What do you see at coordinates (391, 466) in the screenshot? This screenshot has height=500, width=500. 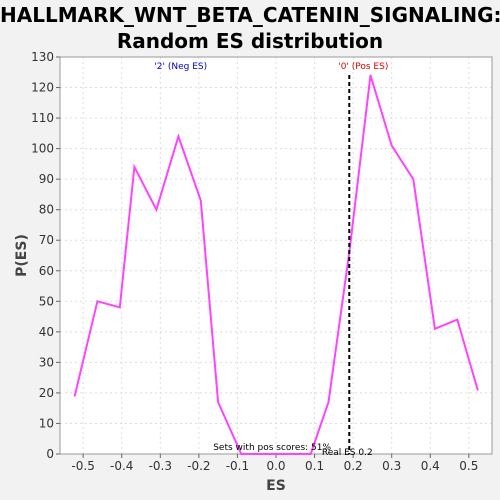 I see `x-tick-label: 0.3` at bounding box center [391, 466].